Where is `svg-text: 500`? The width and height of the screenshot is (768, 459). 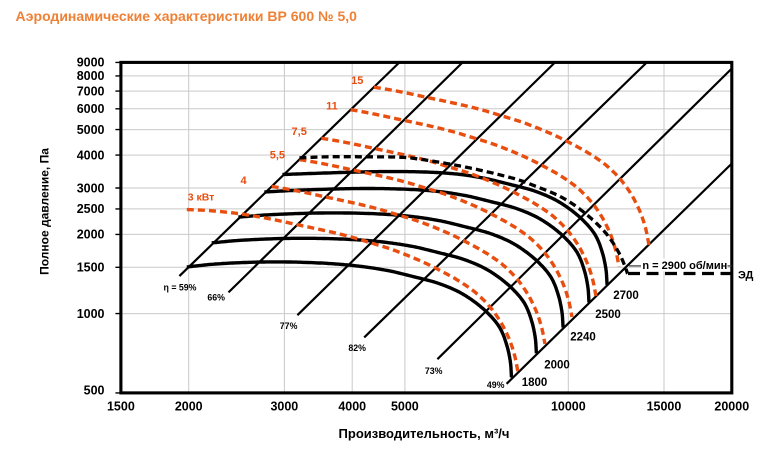
svg-text: 500 is located at coordinates (94, 391).